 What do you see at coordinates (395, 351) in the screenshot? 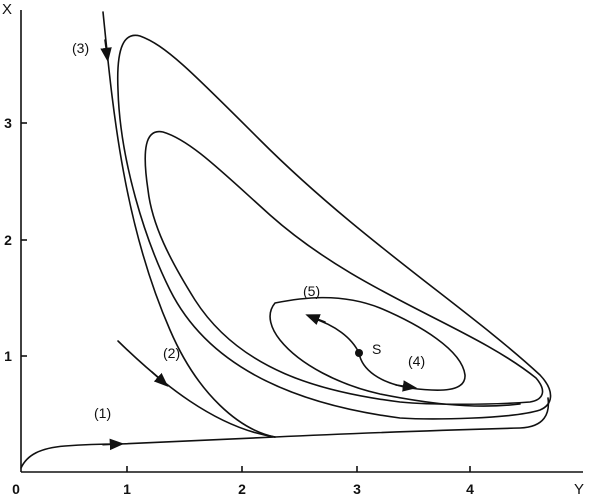
I see `inner-spiral-curve` at bounding box center [395, 351].